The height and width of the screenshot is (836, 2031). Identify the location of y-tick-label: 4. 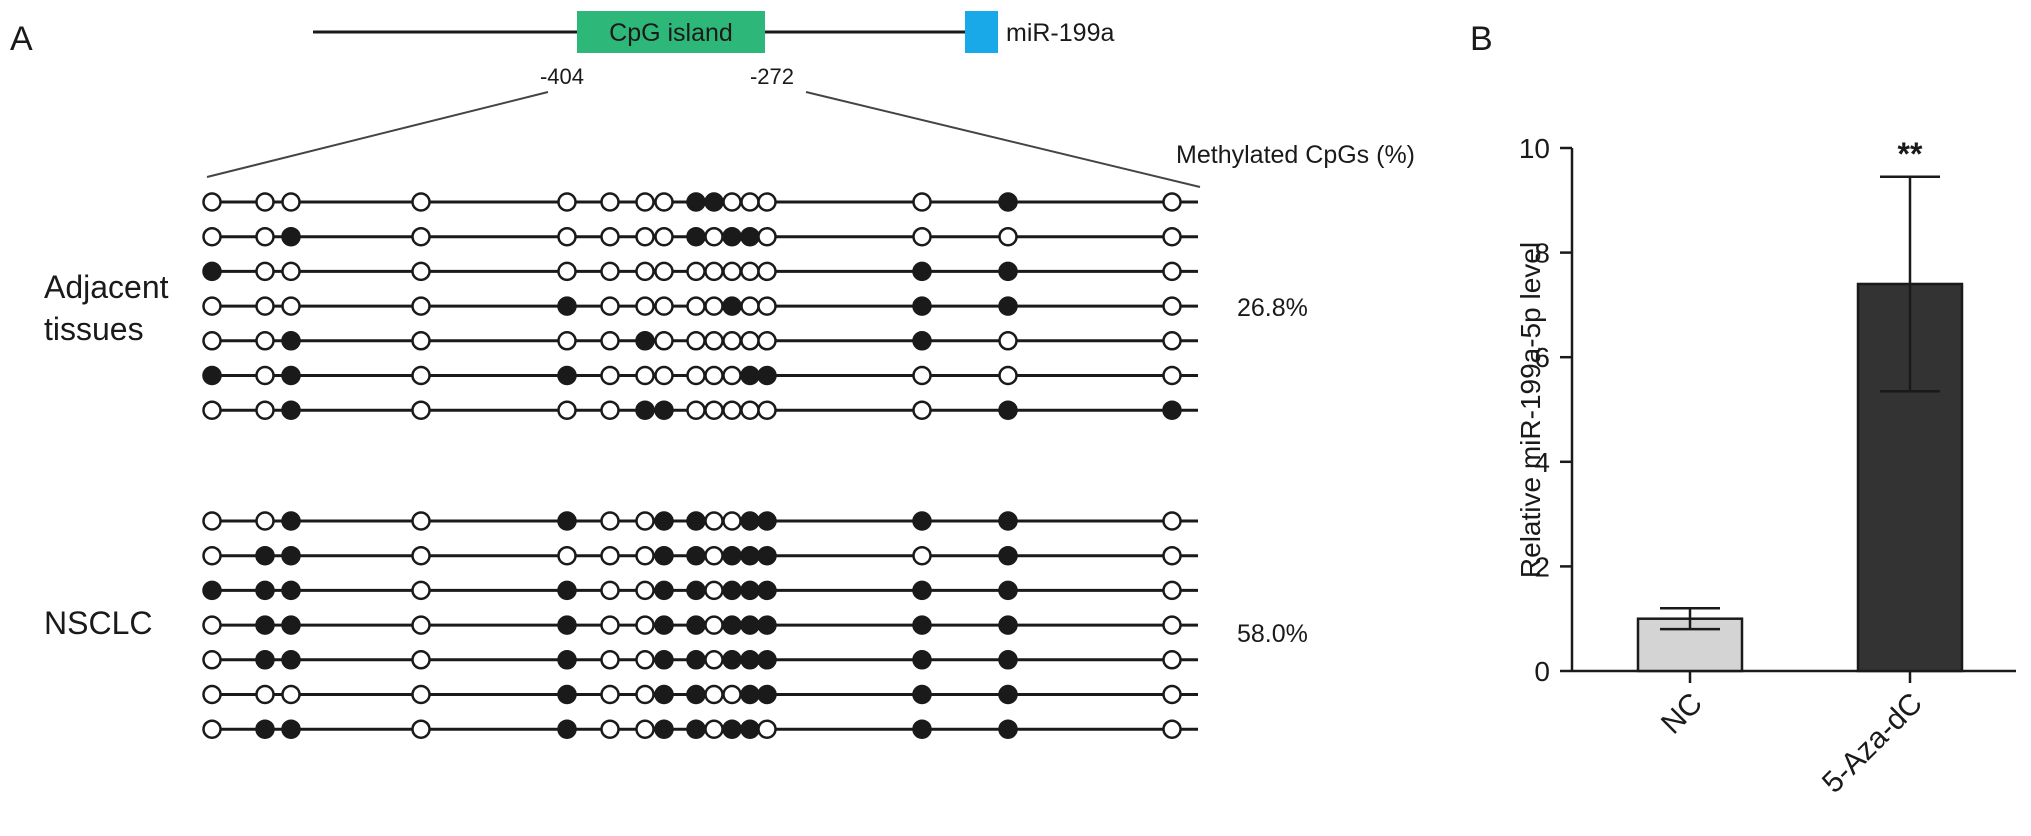
(1542, 462).